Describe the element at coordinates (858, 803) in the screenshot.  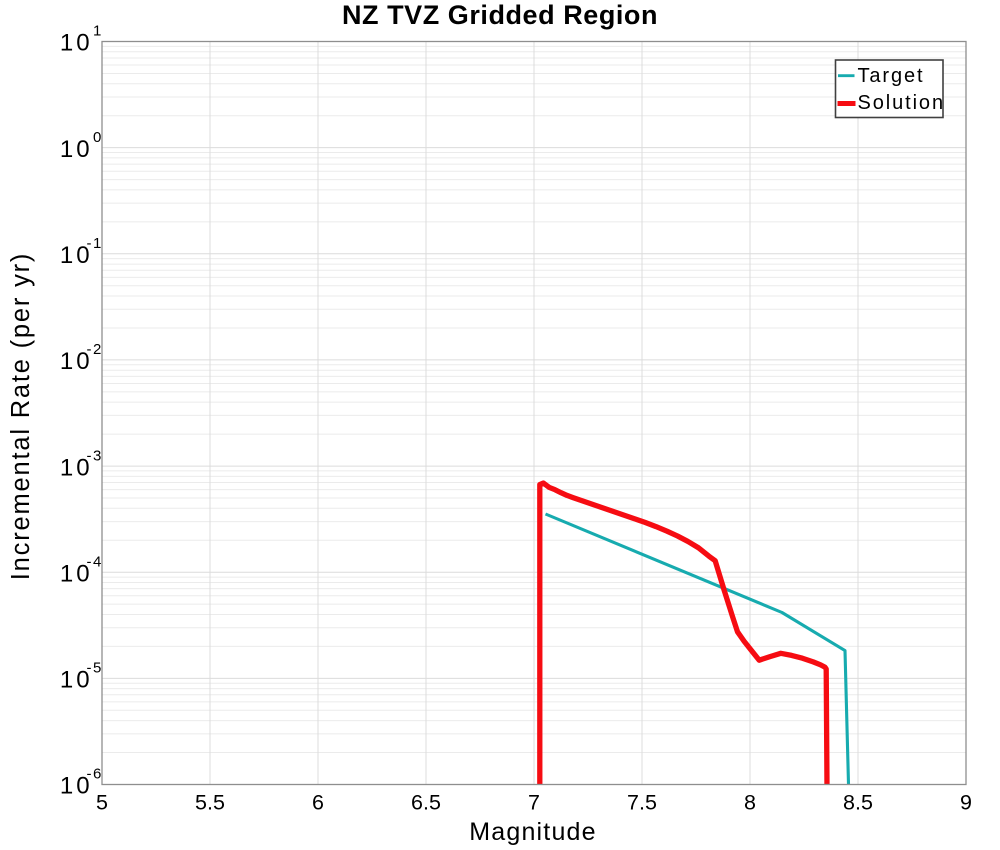
I see `svg-text: 8.5` at that location.